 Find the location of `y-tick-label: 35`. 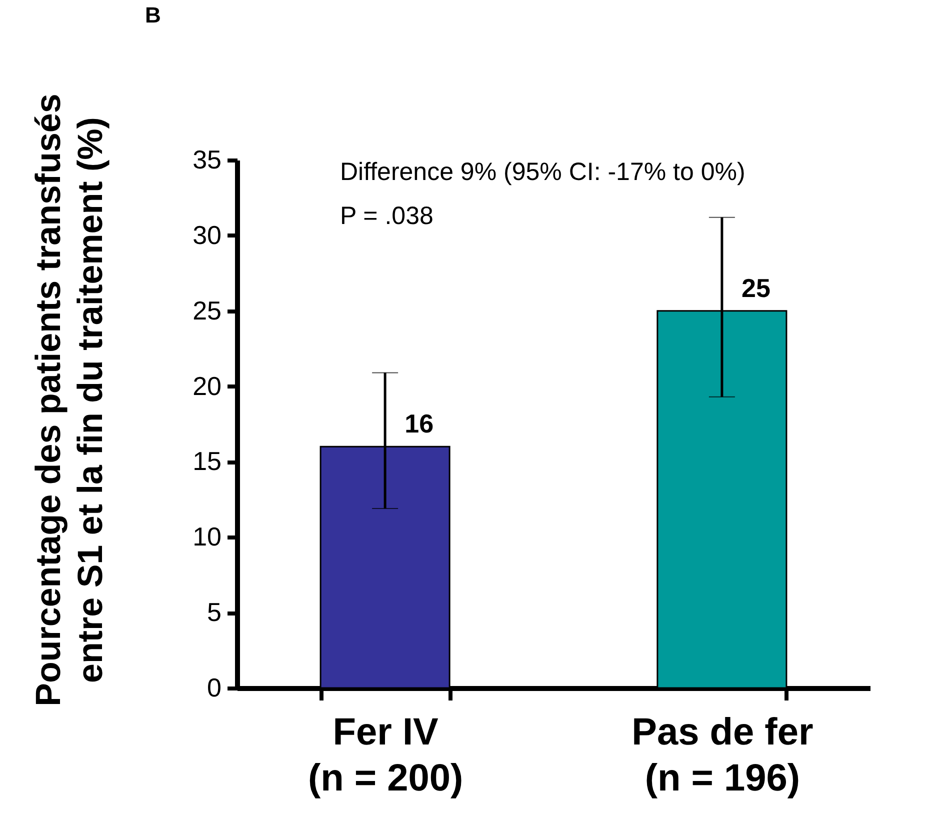

y-tick-label: 35 is located at coordinates (207, 159).